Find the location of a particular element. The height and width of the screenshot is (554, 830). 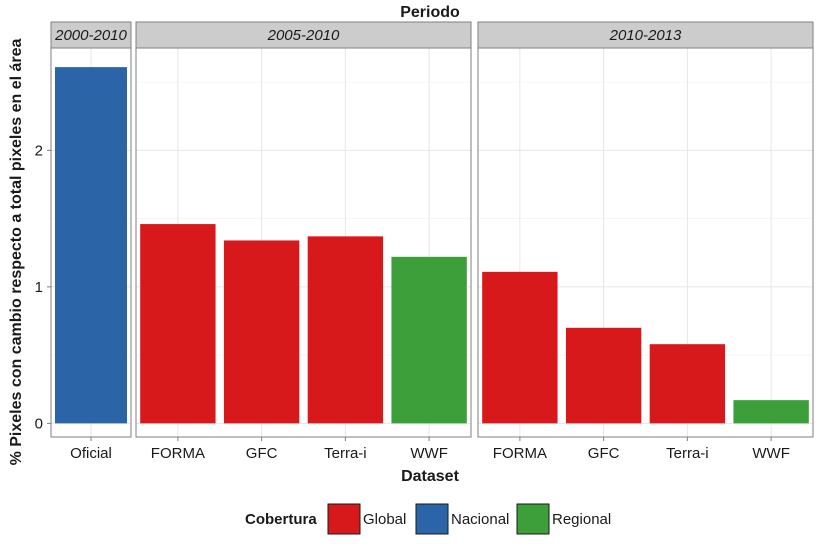

y-tick-label: 2 is located at coordinates (39, 150).